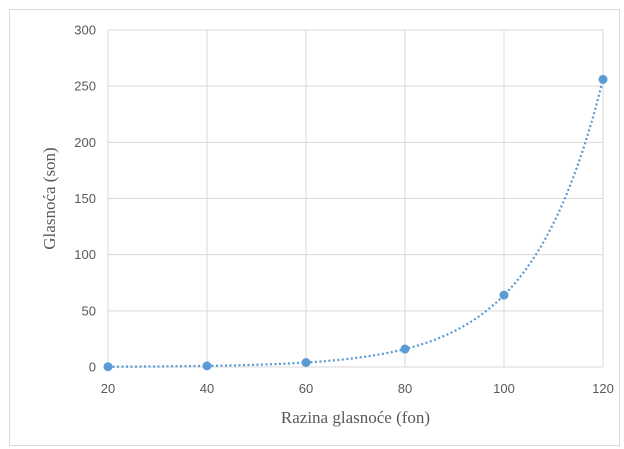 This screenshot has width=624, height=449. What do you see at coordinates (355, 417) in the screenshot?
I see `x-axis-title: Razina glasnoće (fon)` at bounding box center [355, 417].